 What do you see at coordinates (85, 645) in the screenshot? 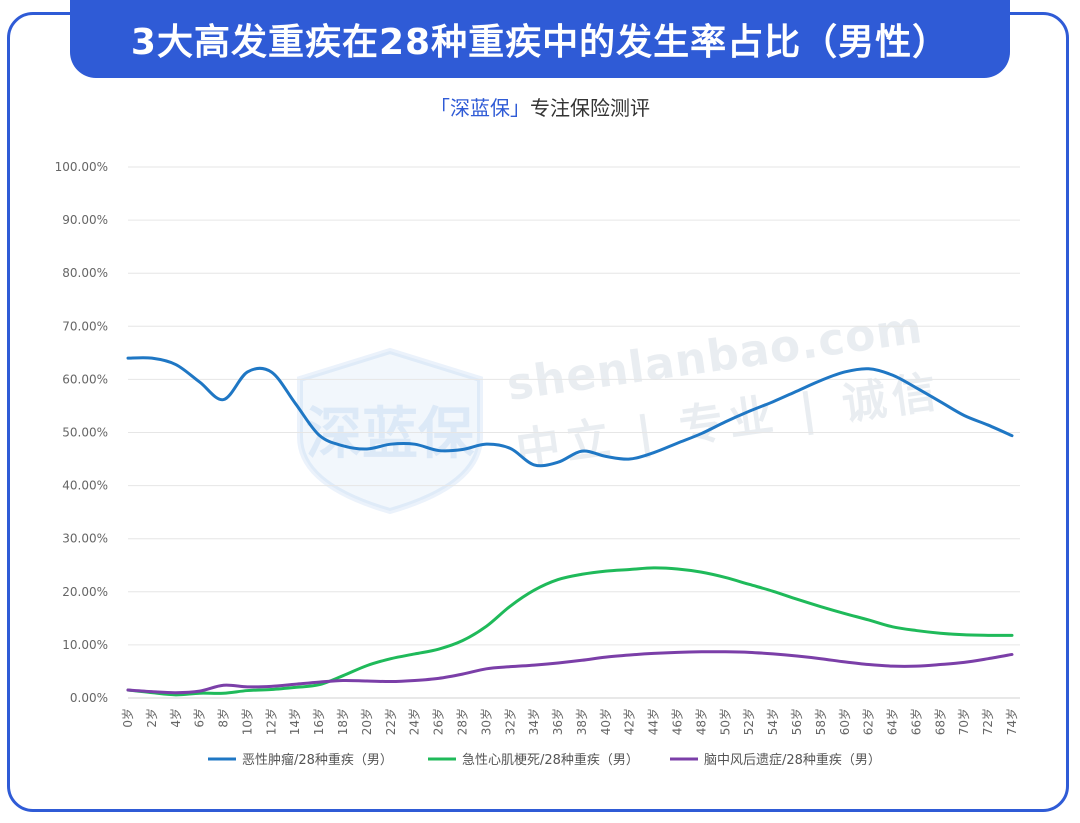
I see `y-tick-label: 10.00%` at bounding box center [85, 645].